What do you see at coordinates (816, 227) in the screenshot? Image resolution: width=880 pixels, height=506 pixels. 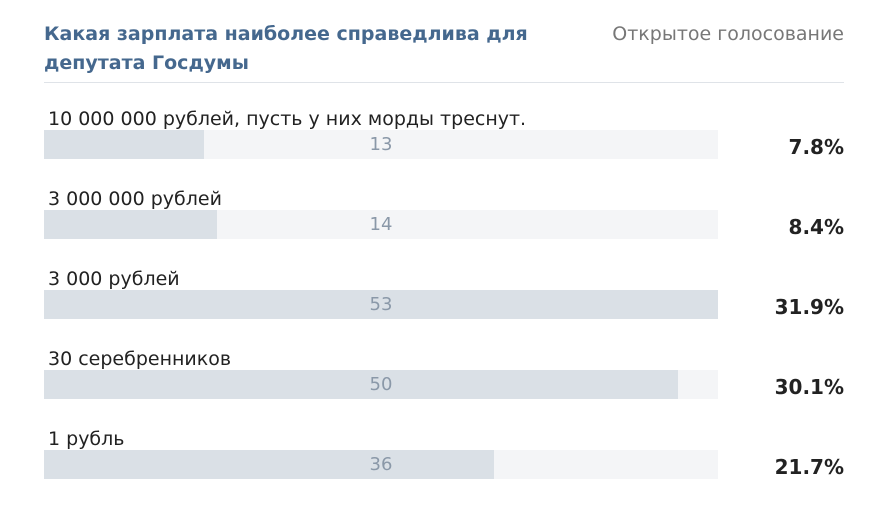 I see `option-percent: 8.4%` at bounding box center [816, 227].